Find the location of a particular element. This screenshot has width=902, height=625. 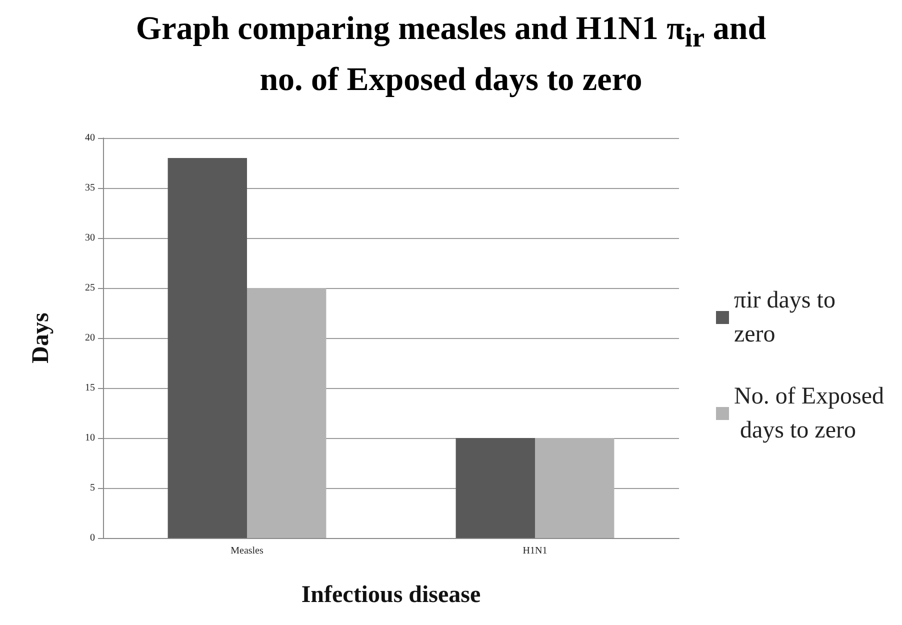

y-tick-label: 20 is located at coordinates (90, 338).